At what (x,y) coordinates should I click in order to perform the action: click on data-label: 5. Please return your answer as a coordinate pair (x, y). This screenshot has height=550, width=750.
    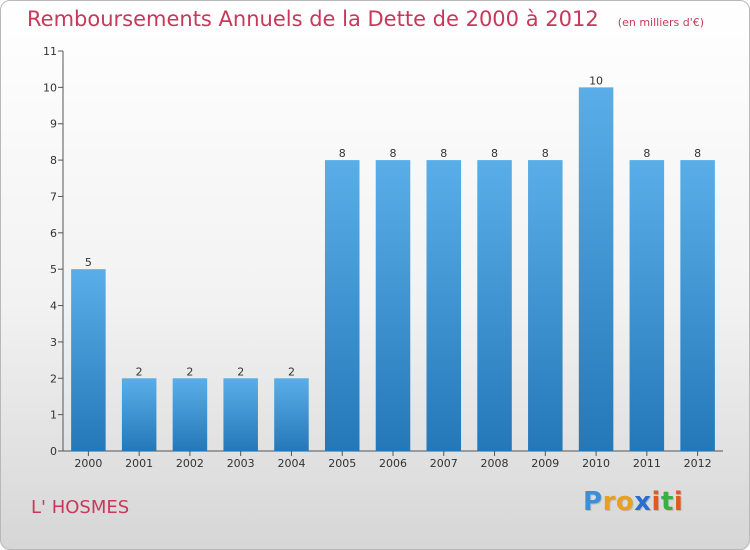
    Looking at the image, I should click on (88, 262).